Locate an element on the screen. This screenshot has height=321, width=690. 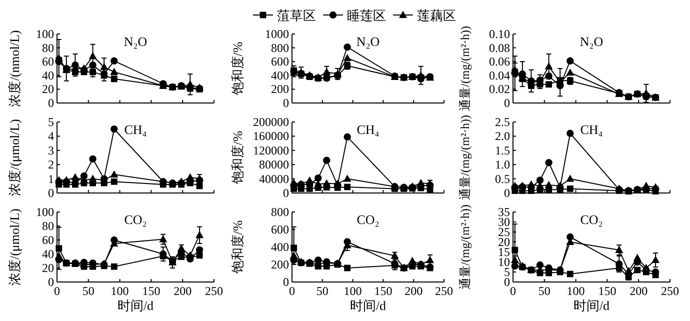
y-tick-label: 120000 is located at coordinates (271, 150).